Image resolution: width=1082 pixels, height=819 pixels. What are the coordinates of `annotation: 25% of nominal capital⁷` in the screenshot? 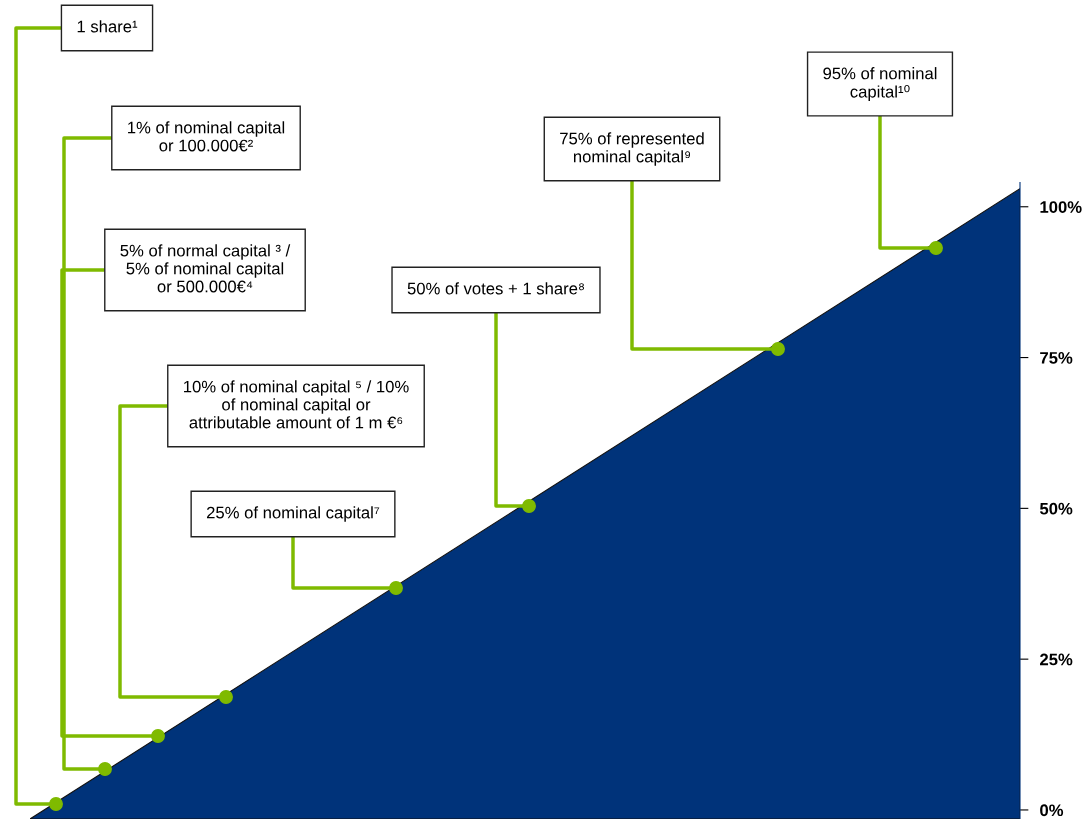 It's located at (293, 514).